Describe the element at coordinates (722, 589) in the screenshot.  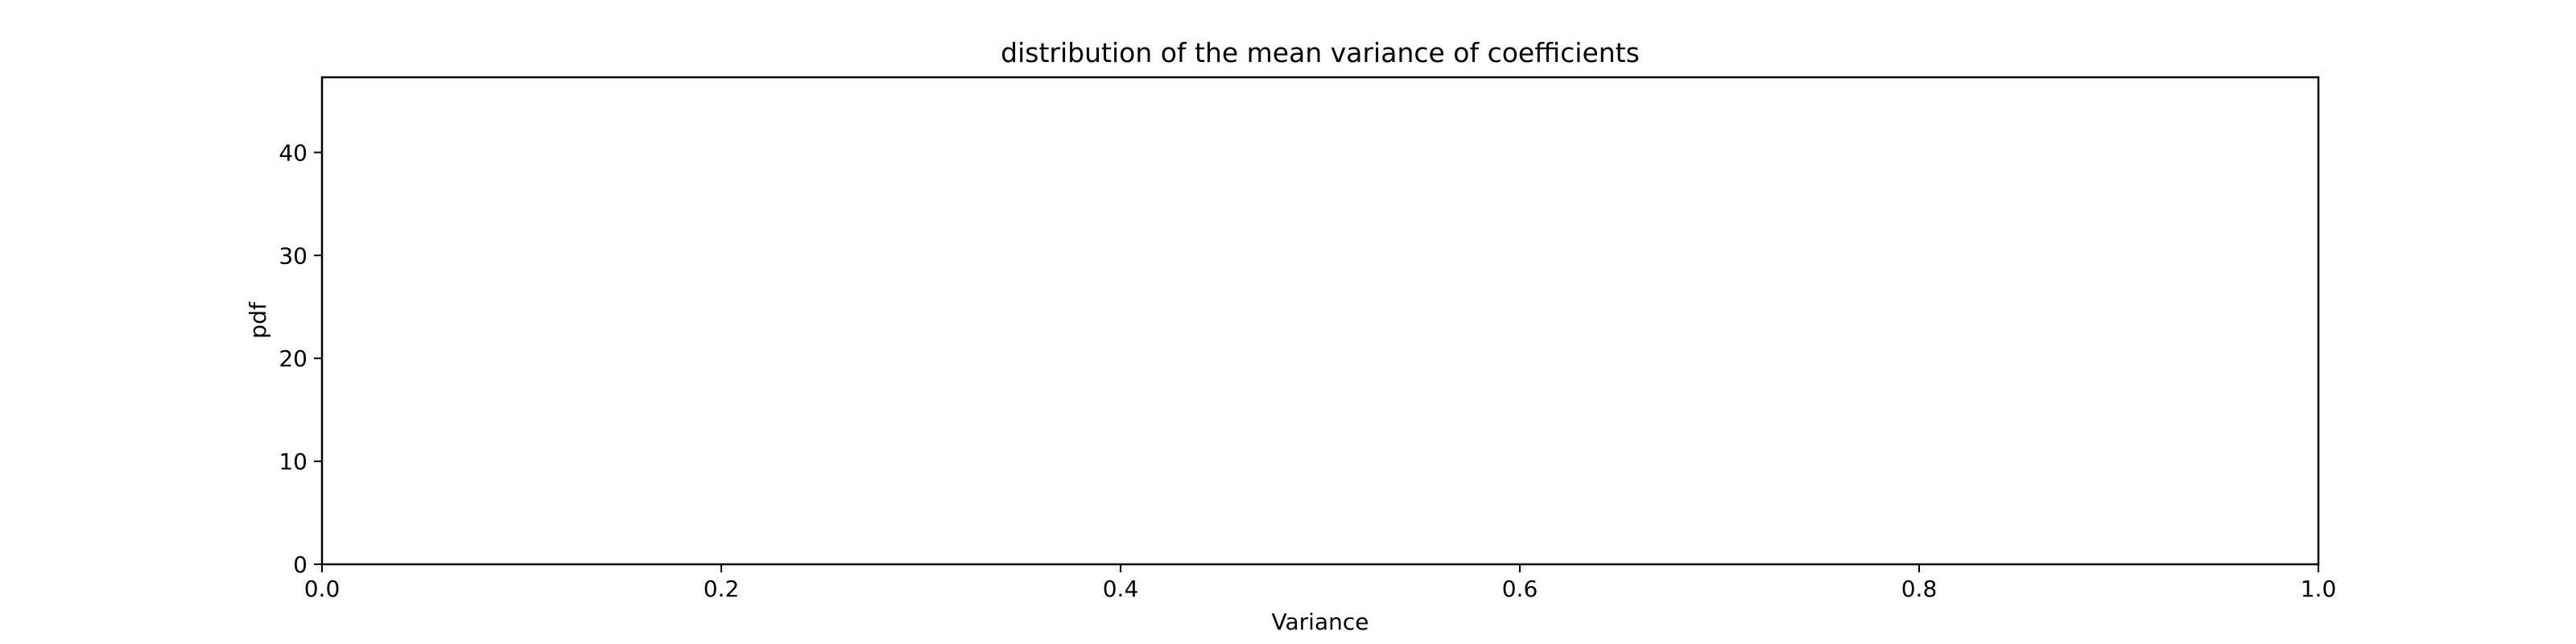
I see `x-tick-label: 0.2` at that location.